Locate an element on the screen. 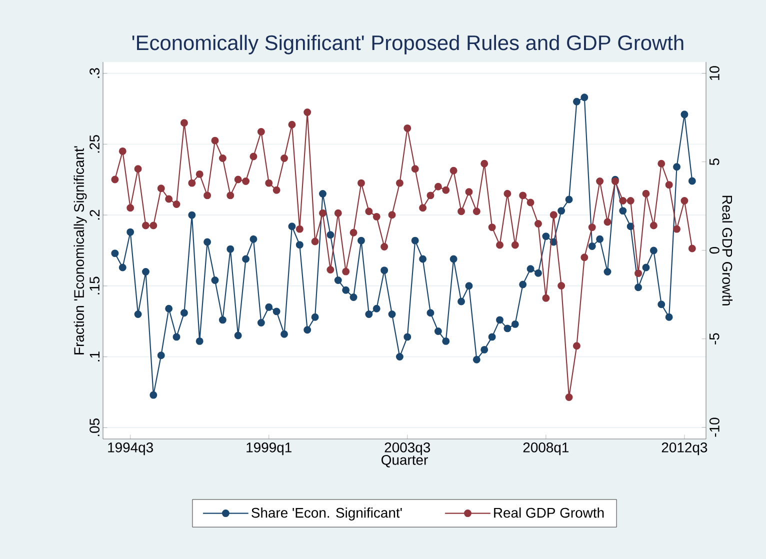 The height and width of the screenshot is (559, 766). legend-label: Real GDP Growth is located at coordinates (549, 512).